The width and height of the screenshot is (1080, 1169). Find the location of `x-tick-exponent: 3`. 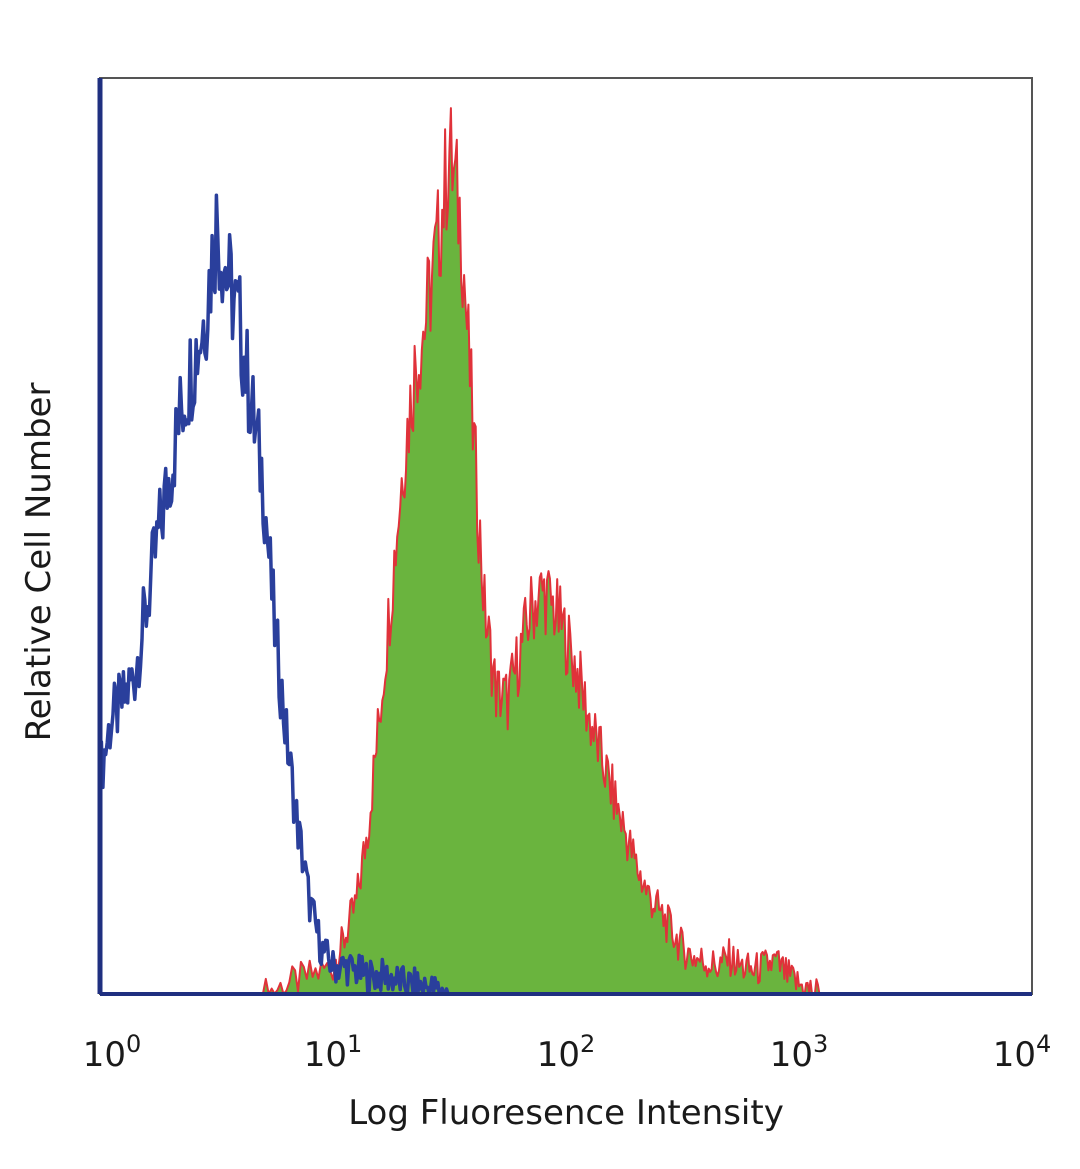

x-tick-exponent: 3 is located at coordinates (820, 1044).